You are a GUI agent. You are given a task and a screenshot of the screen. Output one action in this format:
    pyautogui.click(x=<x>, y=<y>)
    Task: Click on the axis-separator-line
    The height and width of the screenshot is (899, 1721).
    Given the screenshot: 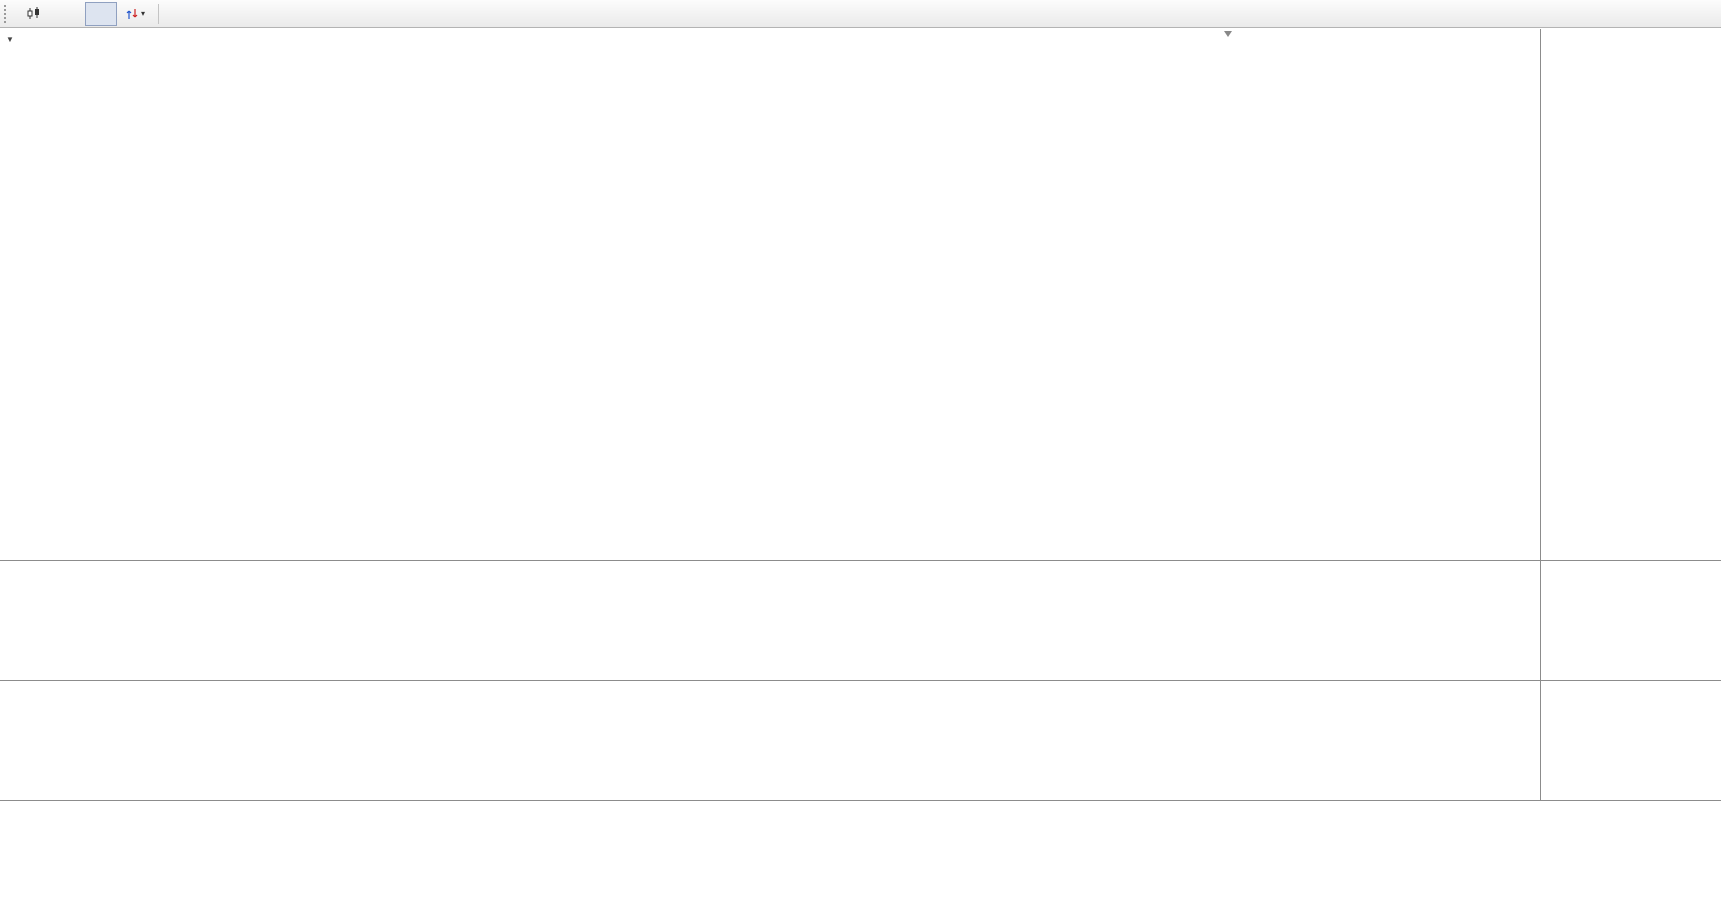 What is the action you would take?
    pyautogui.click(x=1540, y=415)
    